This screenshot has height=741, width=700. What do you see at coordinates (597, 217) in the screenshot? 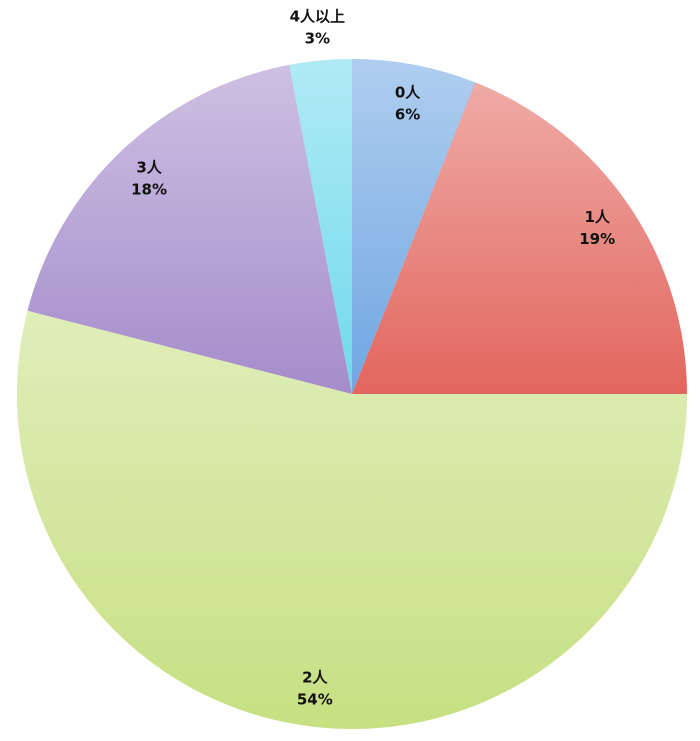
I see `slice-label: 1人` at bounding box center [597, 217].